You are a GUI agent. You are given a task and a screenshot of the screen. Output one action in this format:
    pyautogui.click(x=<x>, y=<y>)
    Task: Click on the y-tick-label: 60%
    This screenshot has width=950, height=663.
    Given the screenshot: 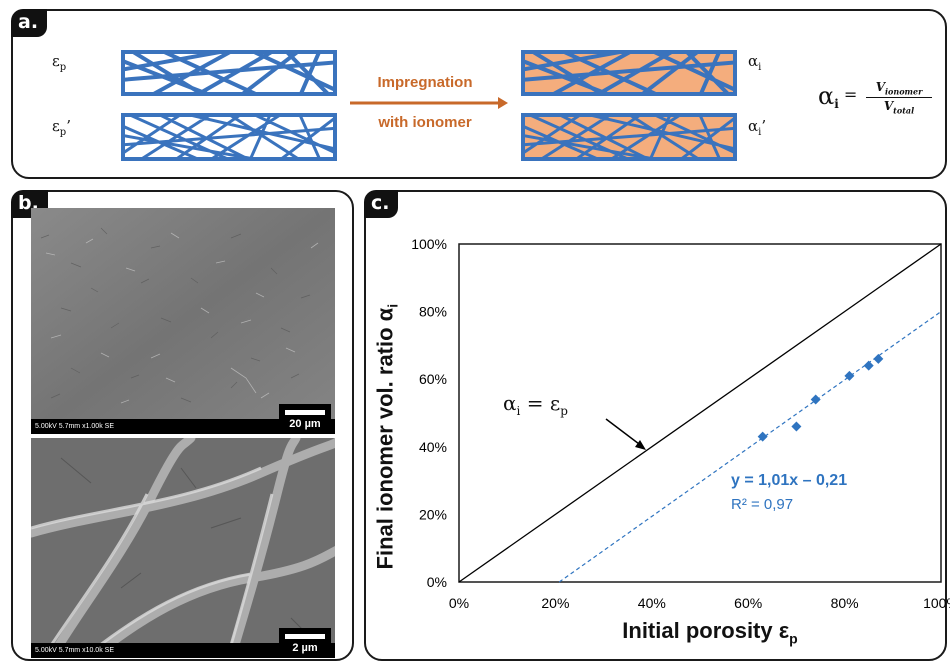 What is the action you would take?
    pyautogui.click(x=433, y=379)
    